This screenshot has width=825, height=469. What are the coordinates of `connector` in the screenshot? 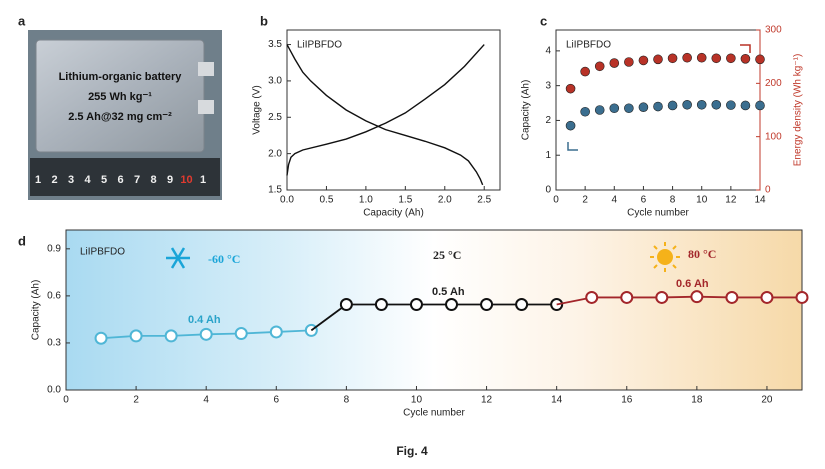 It's located at (328, 317).